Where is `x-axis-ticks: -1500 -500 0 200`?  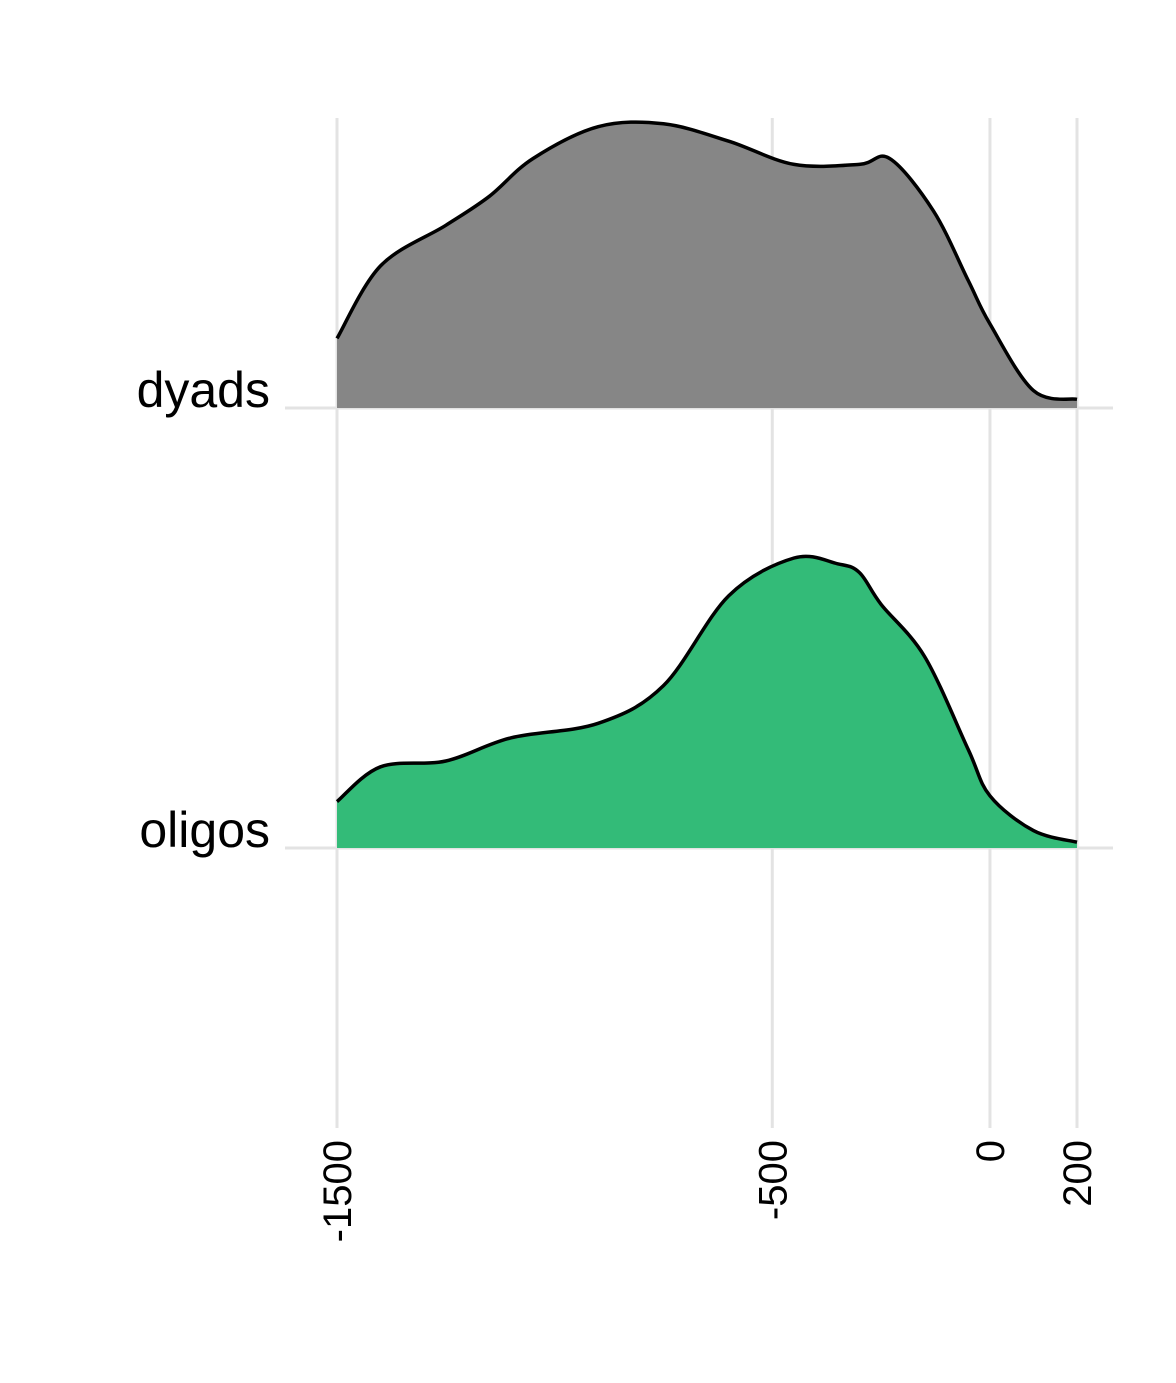
x-axis-ticks: -1500 -500 0 200 is located at coordinates (708, 1191).